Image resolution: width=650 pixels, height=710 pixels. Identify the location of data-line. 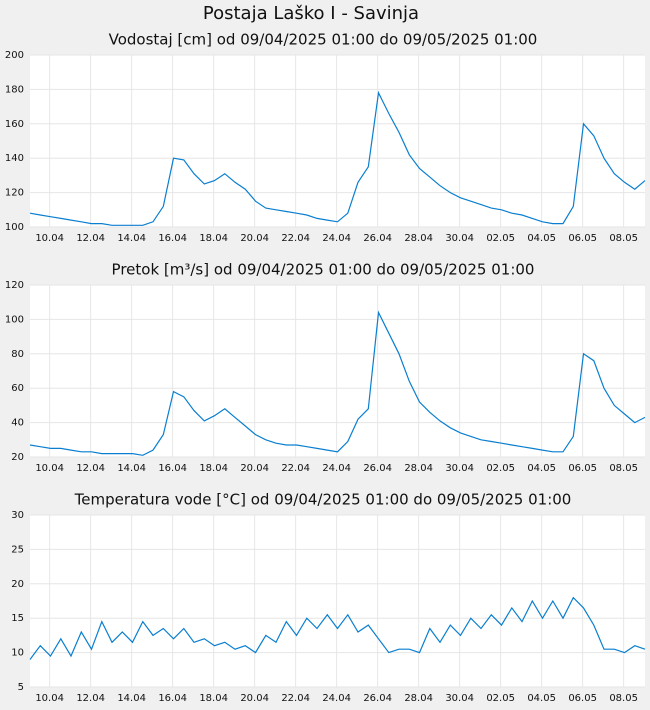
(337, 628).